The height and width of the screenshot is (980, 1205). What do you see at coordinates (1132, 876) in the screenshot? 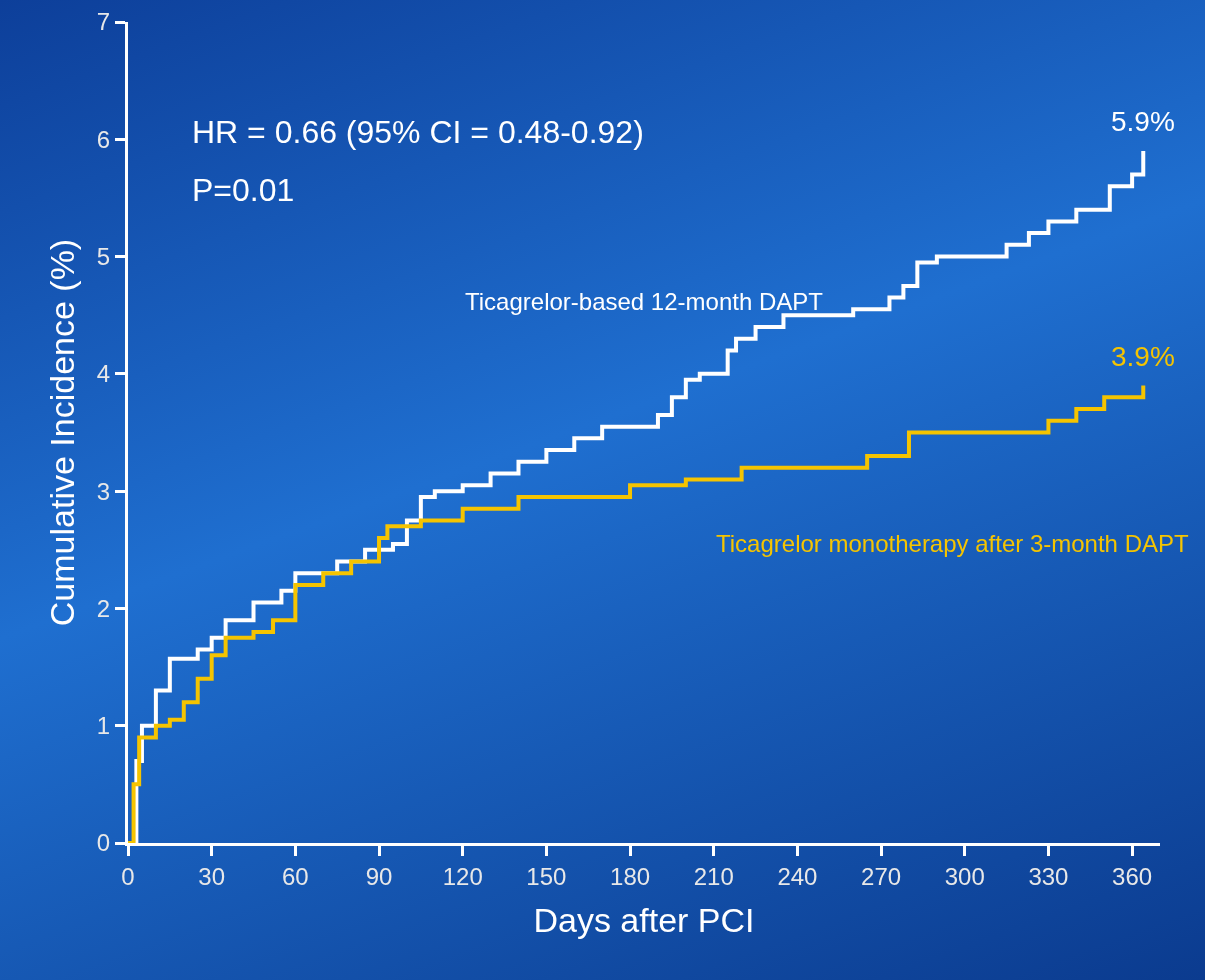
I see `x-tick-label: 360` at bounding box center [1132, 876].